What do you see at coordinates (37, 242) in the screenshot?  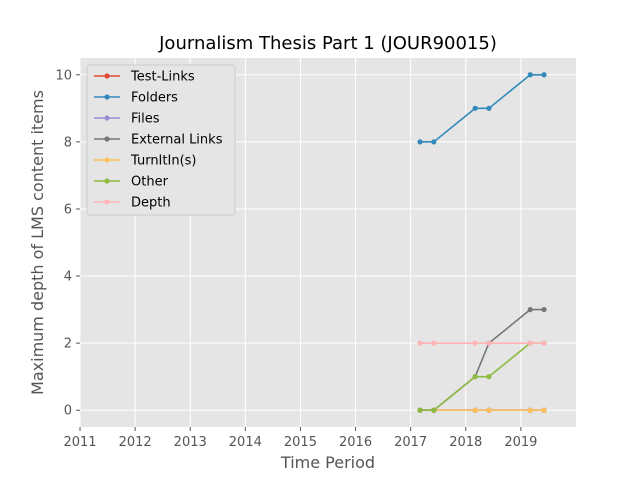 I see `y-axis-label: Maximum depth of LMS content items` at bounding box center [37, 242].